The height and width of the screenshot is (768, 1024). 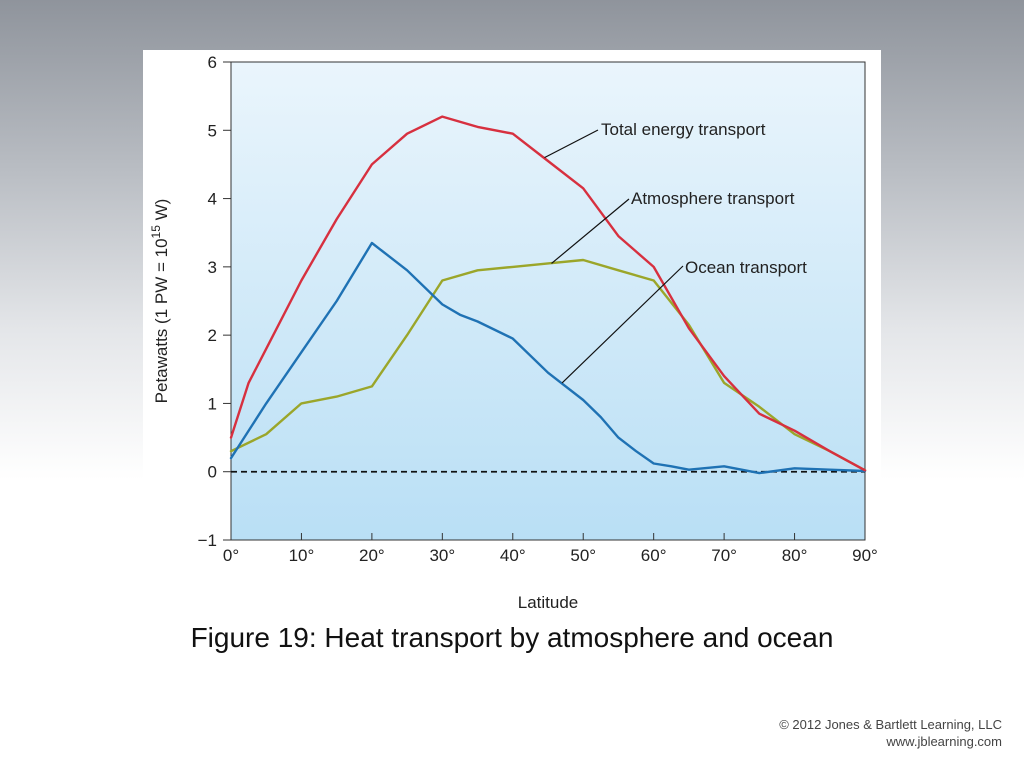 What do you see at coordinates (548, 602) in the screenshot?
I see `x-axis-label: Latitude` at bounding box center [548, 602].